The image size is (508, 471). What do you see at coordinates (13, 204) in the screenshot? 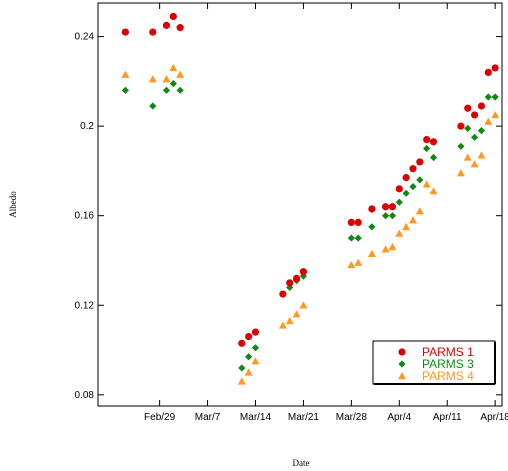
I see `y-axis-title: Albedo` at bounding box center [13, 204].